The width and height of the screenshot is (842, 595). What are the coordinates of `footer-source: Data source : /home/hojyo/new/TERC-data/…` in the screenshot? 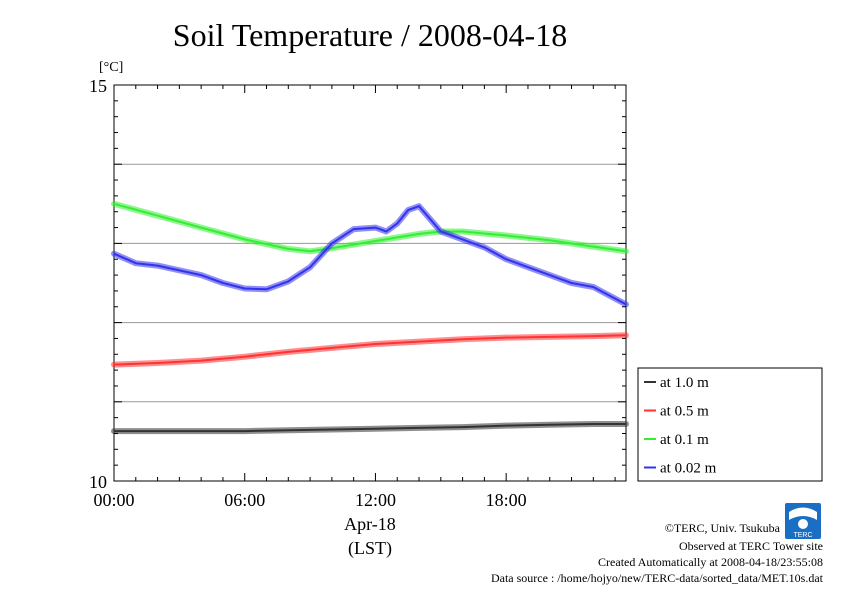 It's located at (657, 578).